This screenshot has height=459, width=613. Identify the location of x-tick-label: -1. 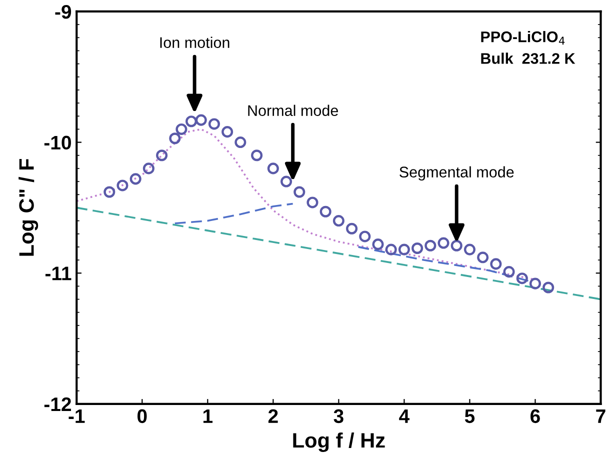
(76, 416).